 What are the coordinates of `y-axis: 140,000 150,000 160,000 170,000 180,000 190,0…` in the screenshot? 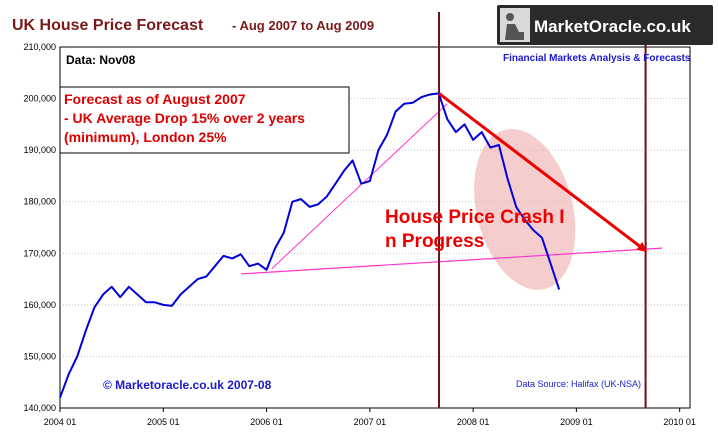 It's located at (39, 227).